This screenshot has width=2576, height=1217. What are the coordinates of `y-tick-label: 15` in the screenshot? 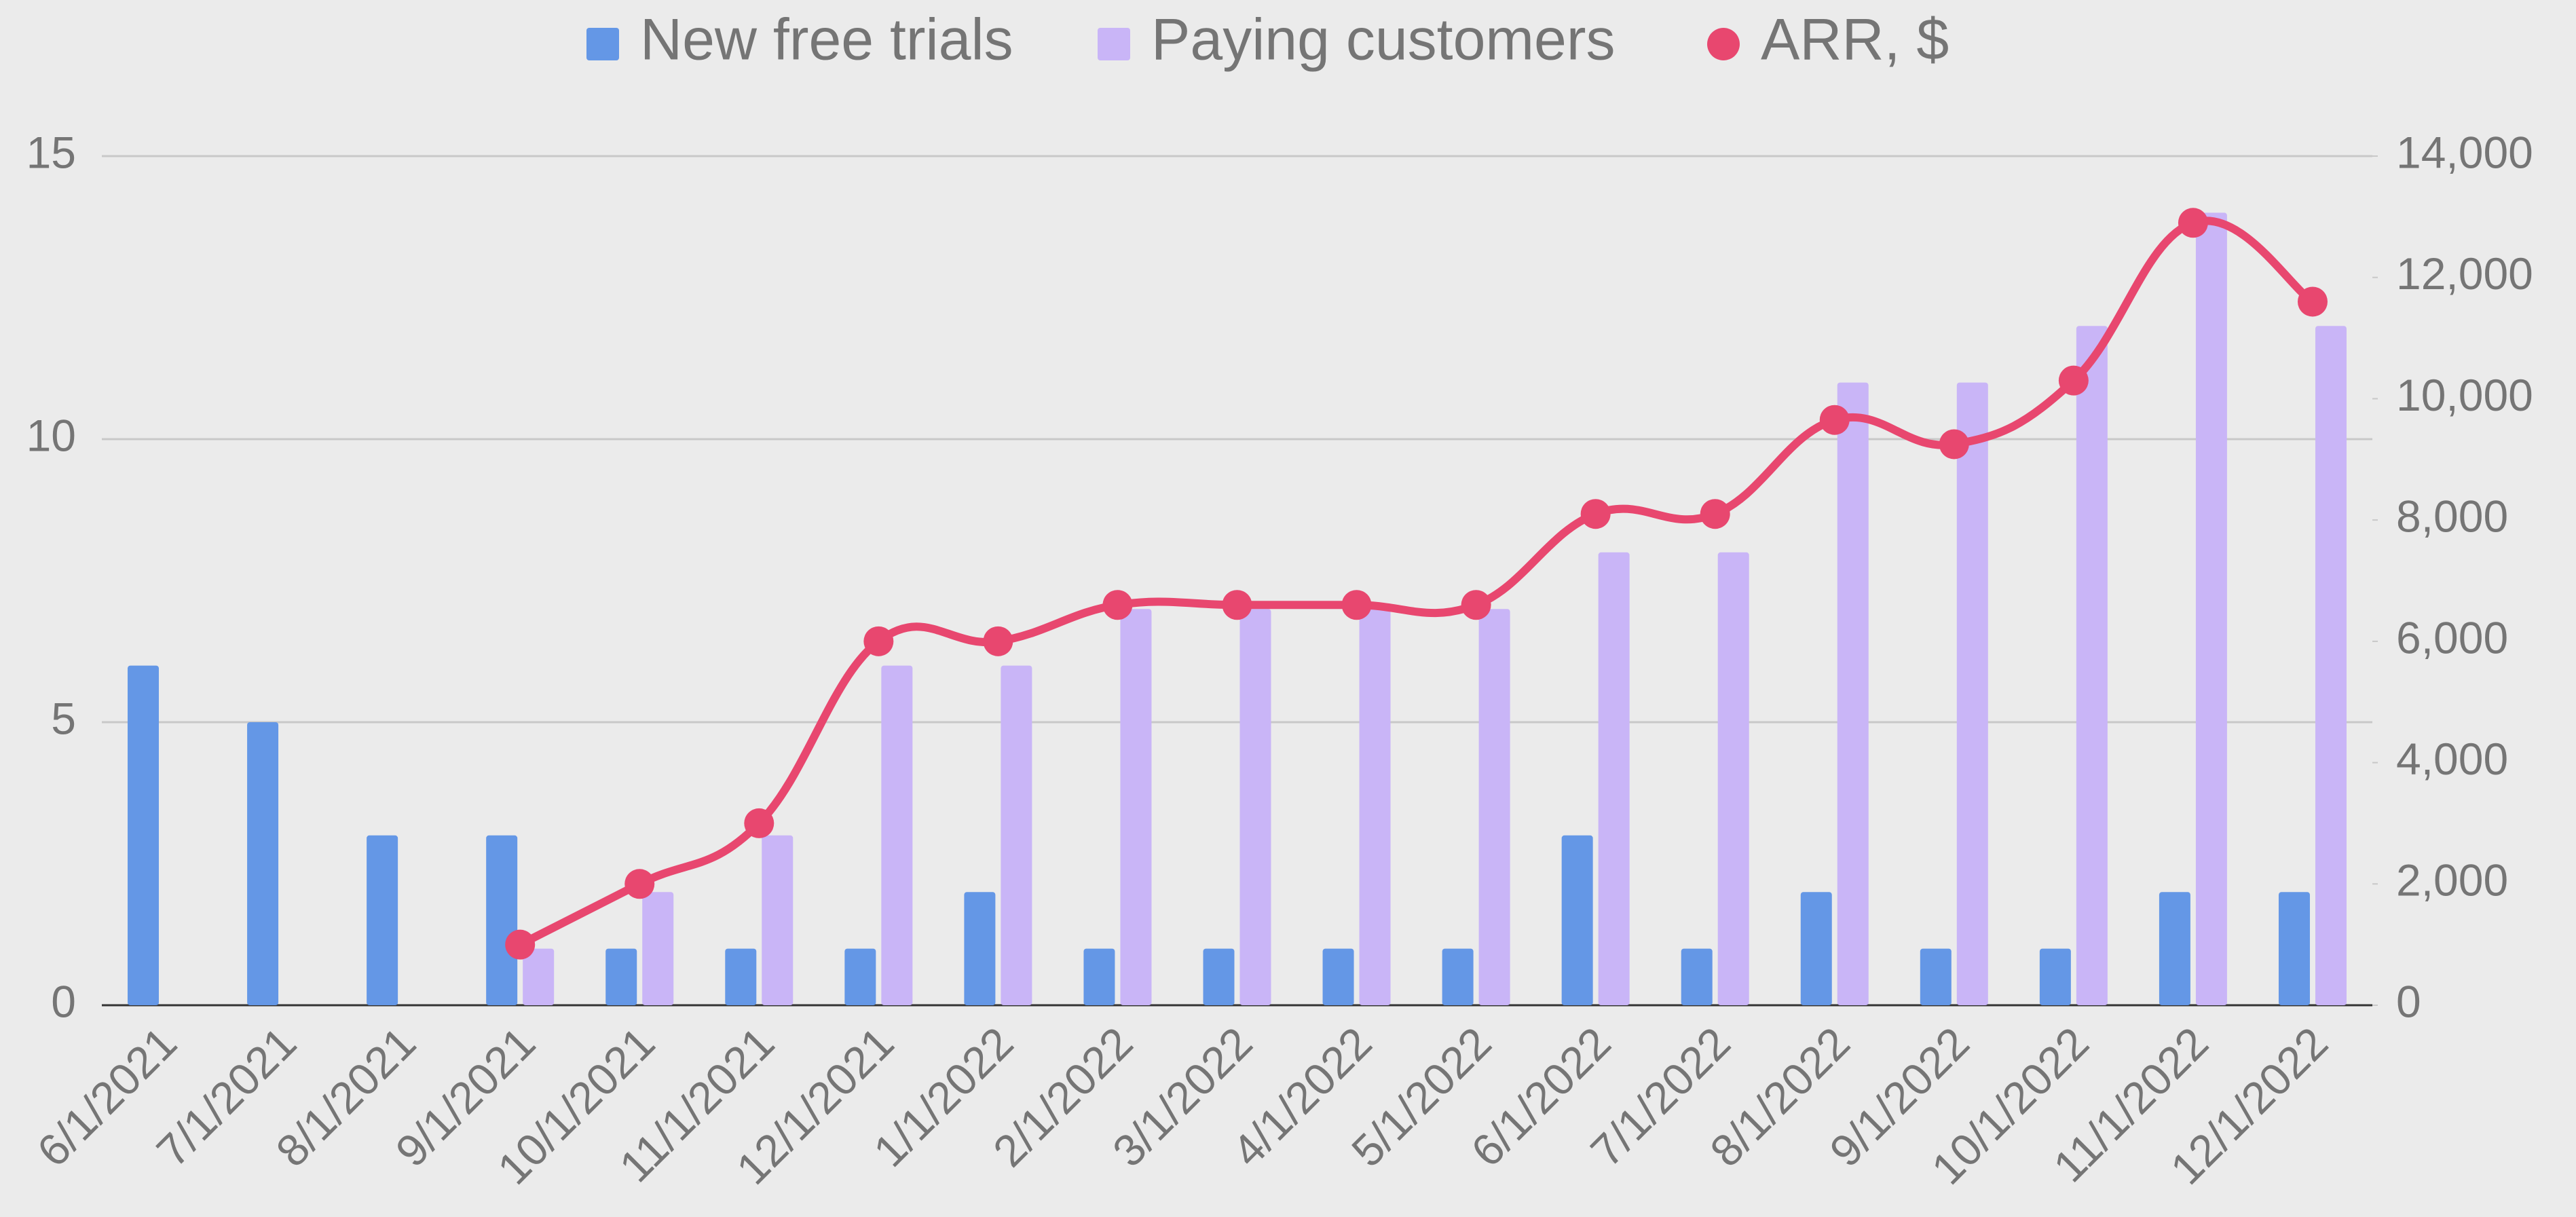 It's located at (51, 152).